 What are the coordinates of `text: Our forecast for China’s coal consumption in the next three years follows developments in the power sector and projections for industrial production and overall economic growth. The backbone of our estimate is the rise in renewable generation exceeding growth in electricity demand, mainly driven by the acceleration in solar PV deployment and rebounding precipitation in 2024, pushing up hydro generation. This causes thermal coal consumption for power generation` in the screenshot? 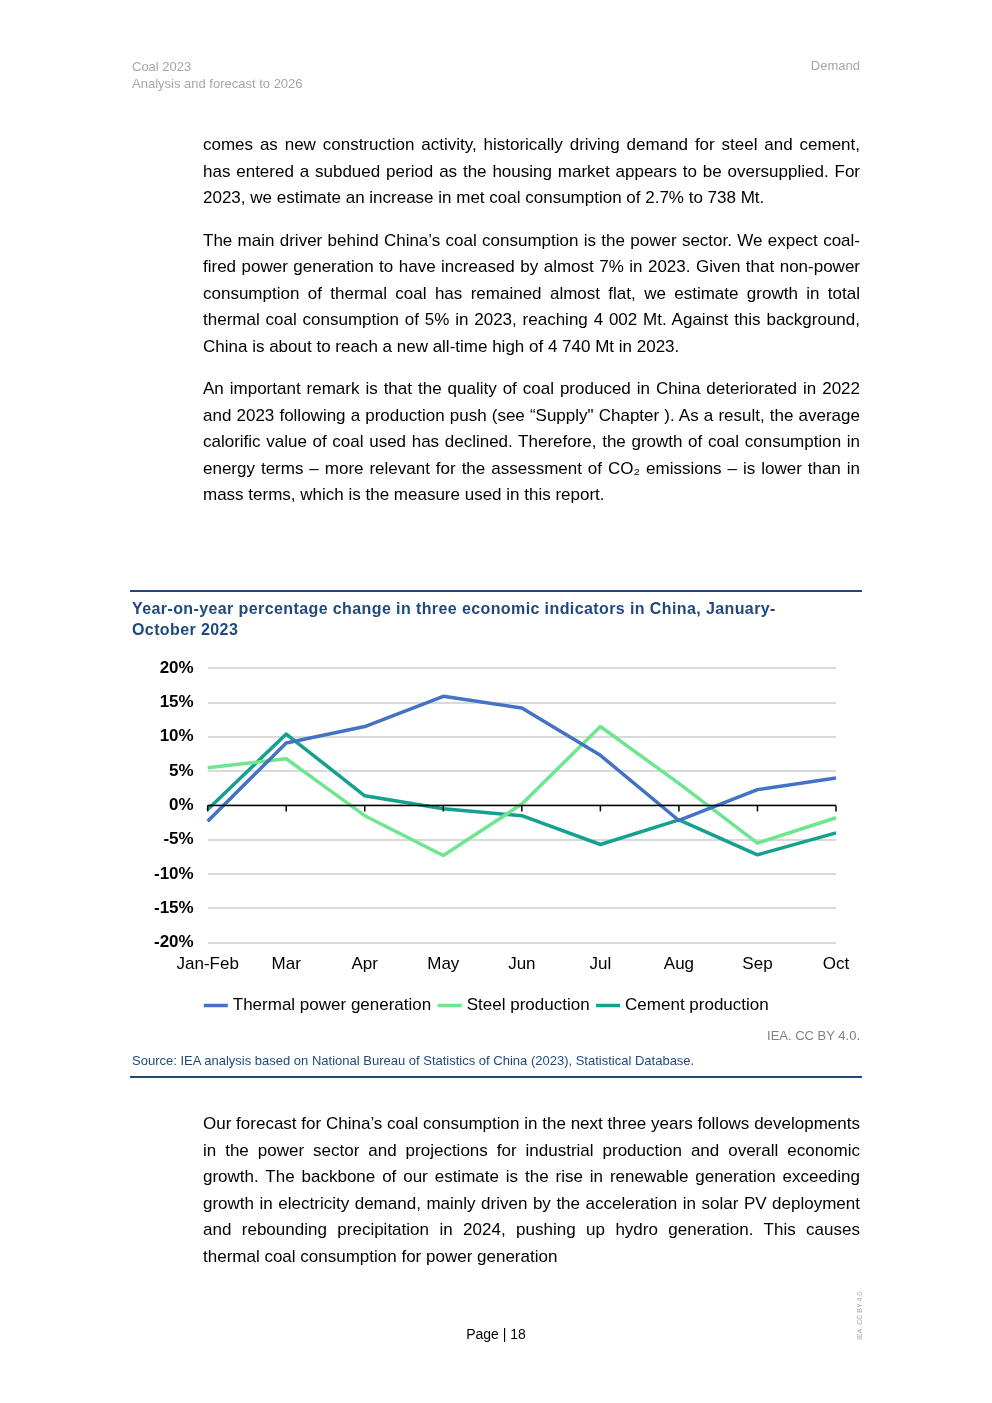 It's located at (531, 1190).